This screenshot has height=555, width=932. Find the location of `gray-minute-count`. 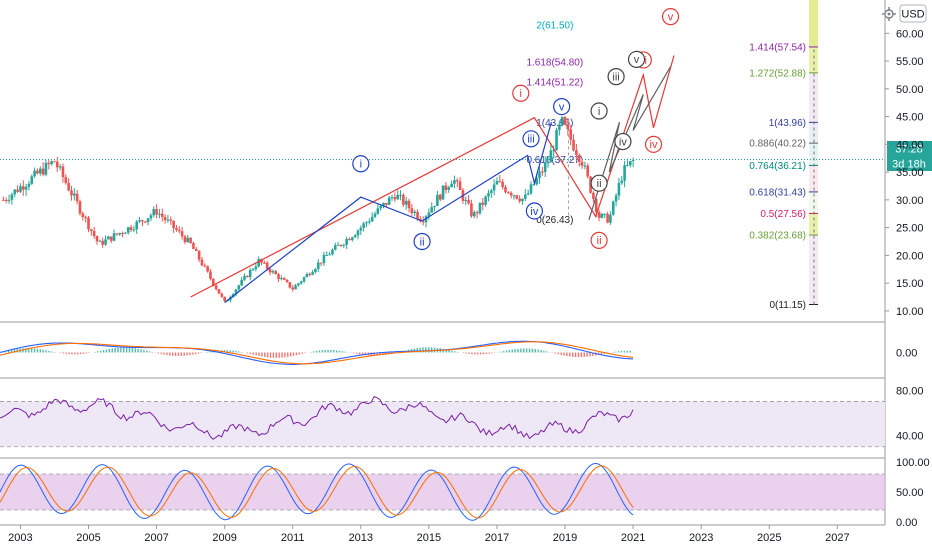

gray-minute-count is located at coordinates (630, 143).